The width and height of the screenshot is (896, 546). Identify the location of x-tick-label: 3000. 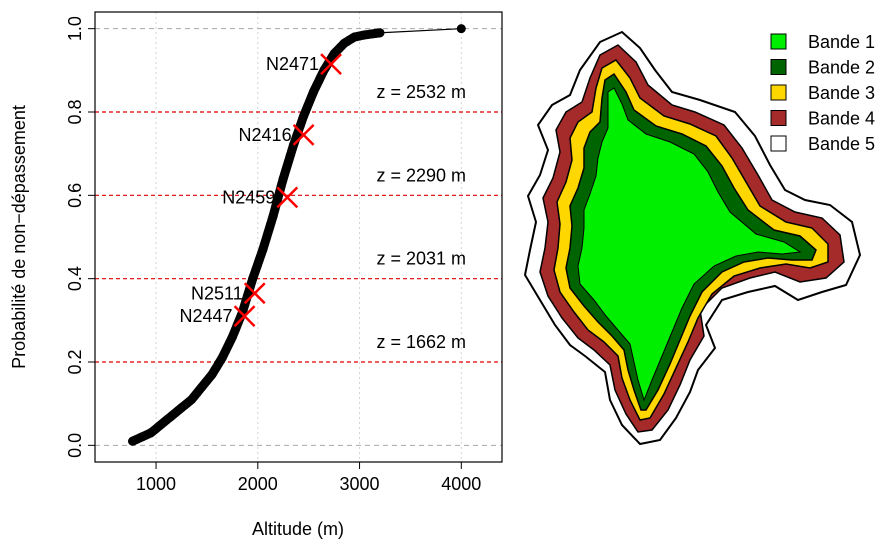
(360, 484).